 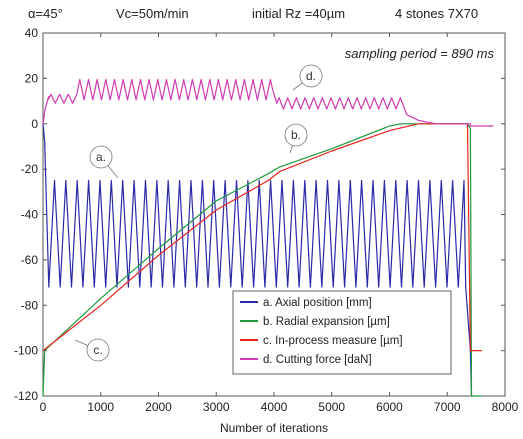 I want to click on y-tick-label: 0, so click(x=34, y=124).